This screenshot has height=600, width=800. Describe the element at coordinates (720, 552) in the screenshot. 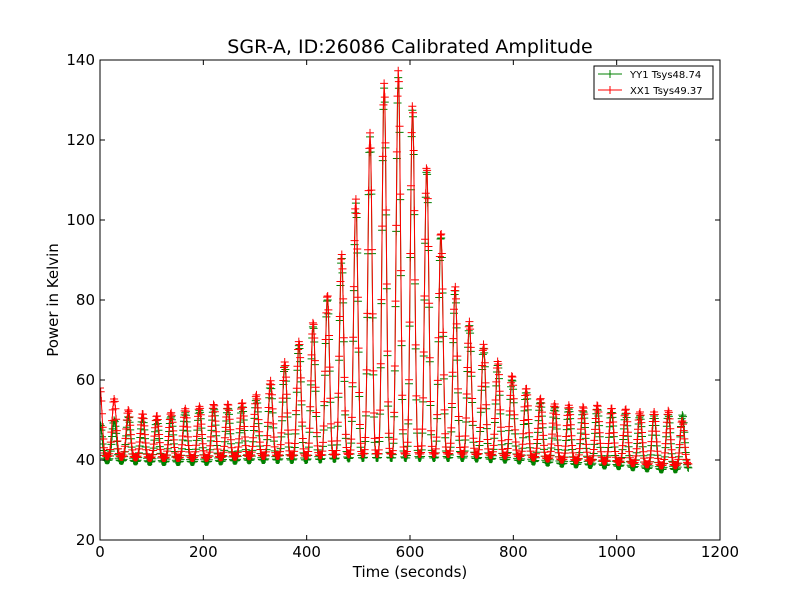

I see `x-tick-label: 1200` at that location.